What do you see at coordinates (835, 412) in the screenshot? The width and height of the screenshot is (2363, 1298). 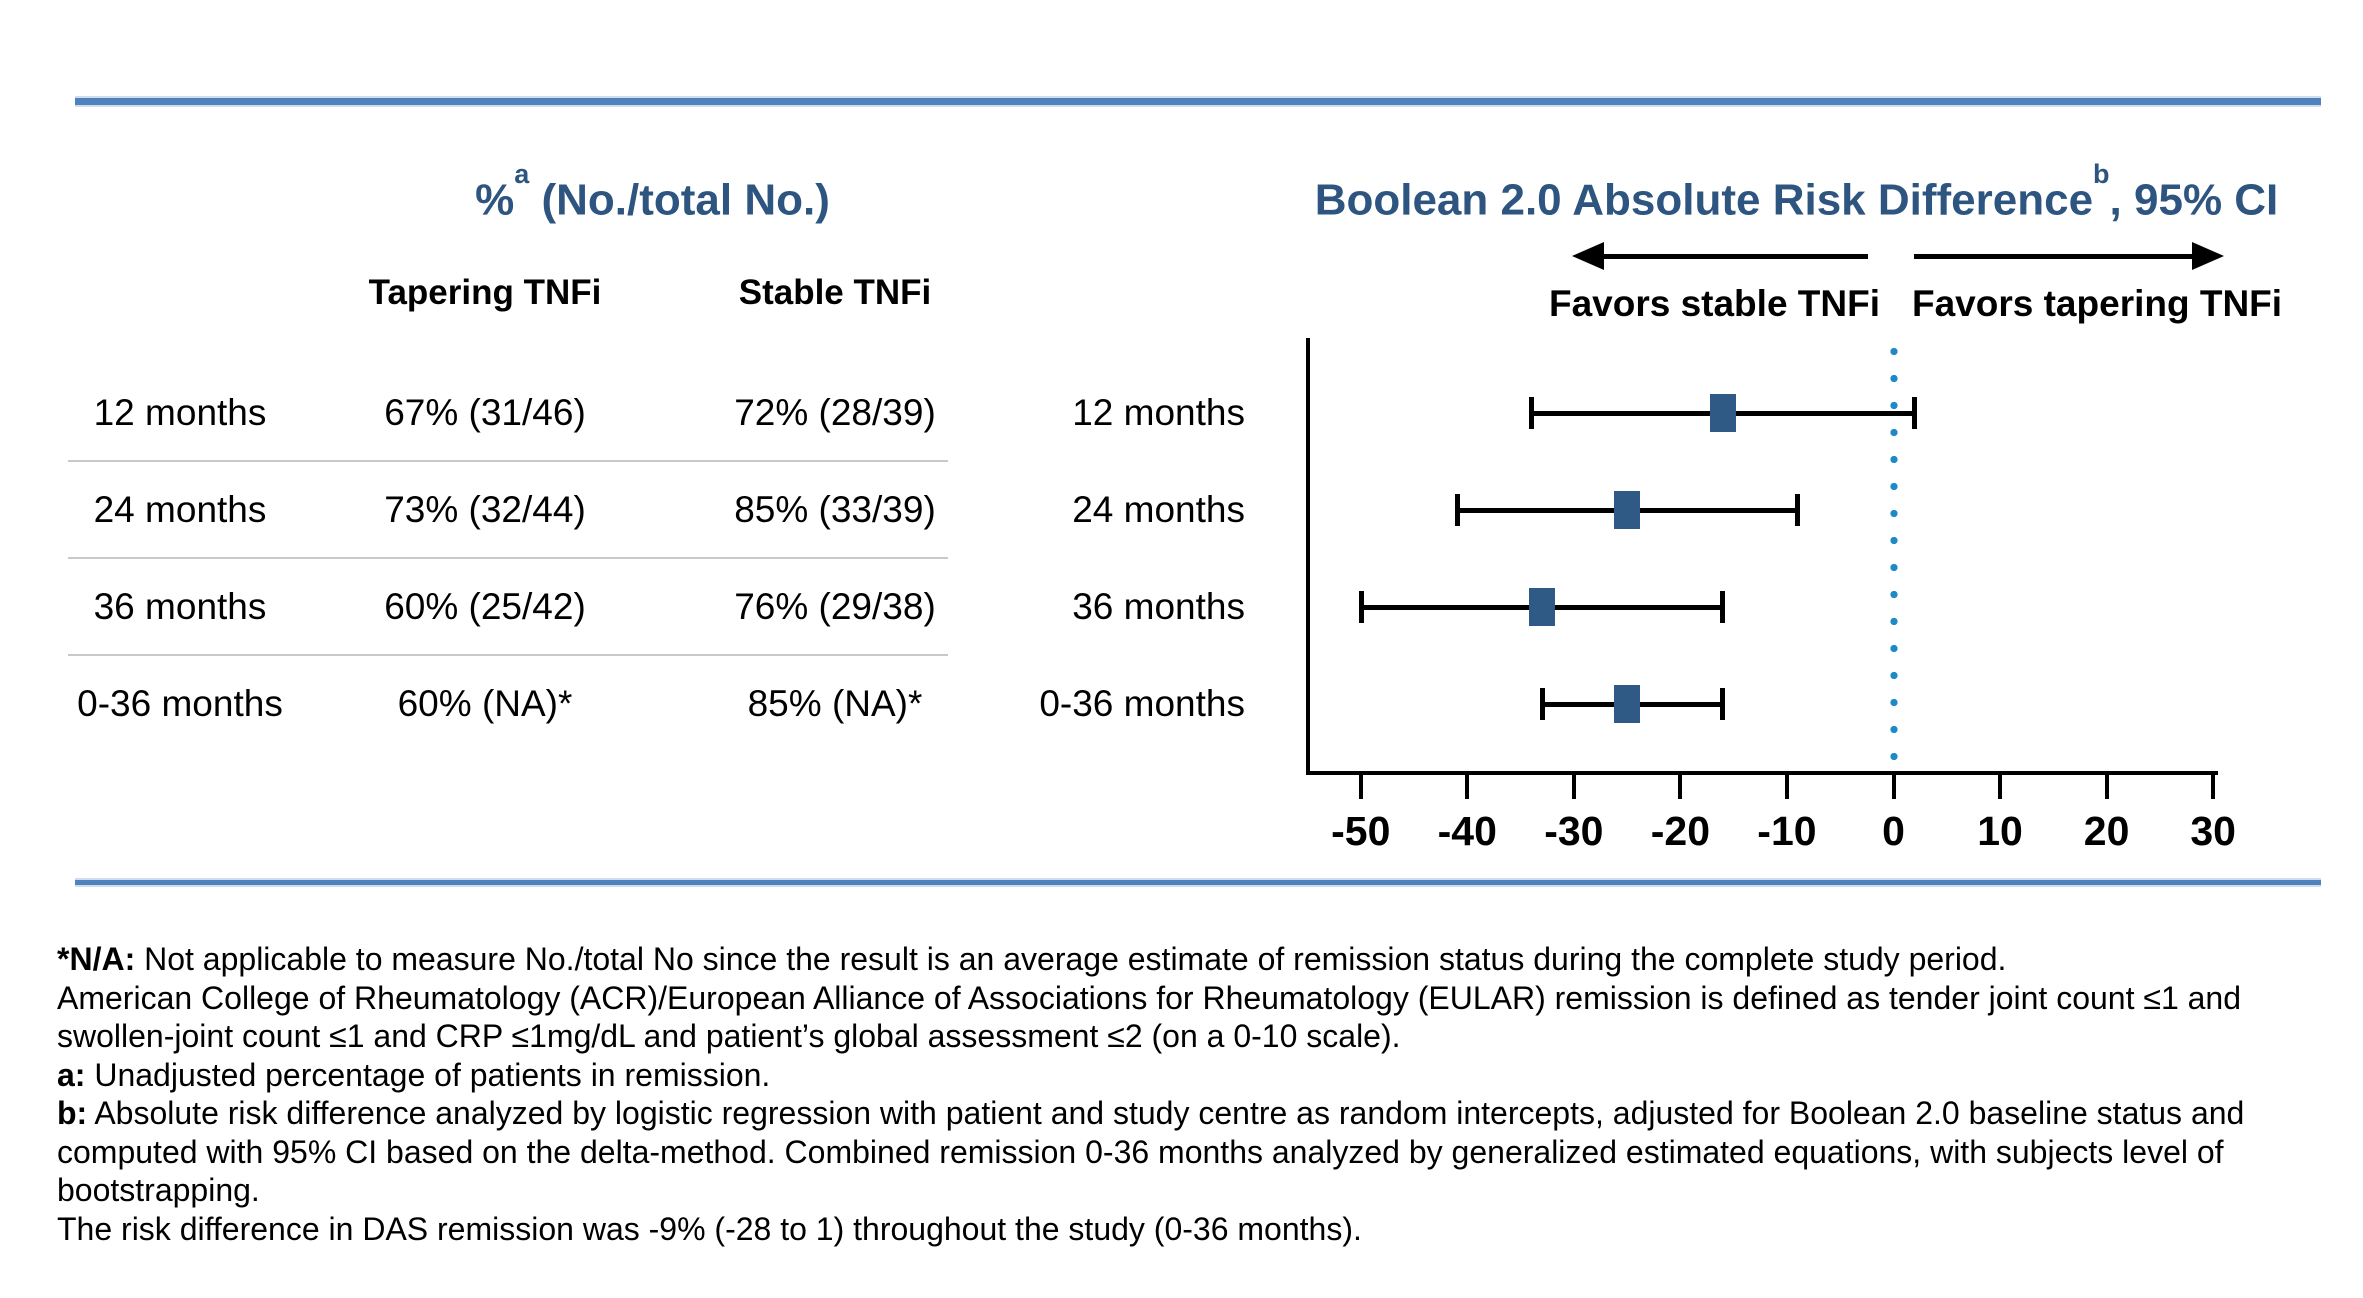 I see `table-cell-stable: 72% (28/39)` at bounding box center [835, 412].